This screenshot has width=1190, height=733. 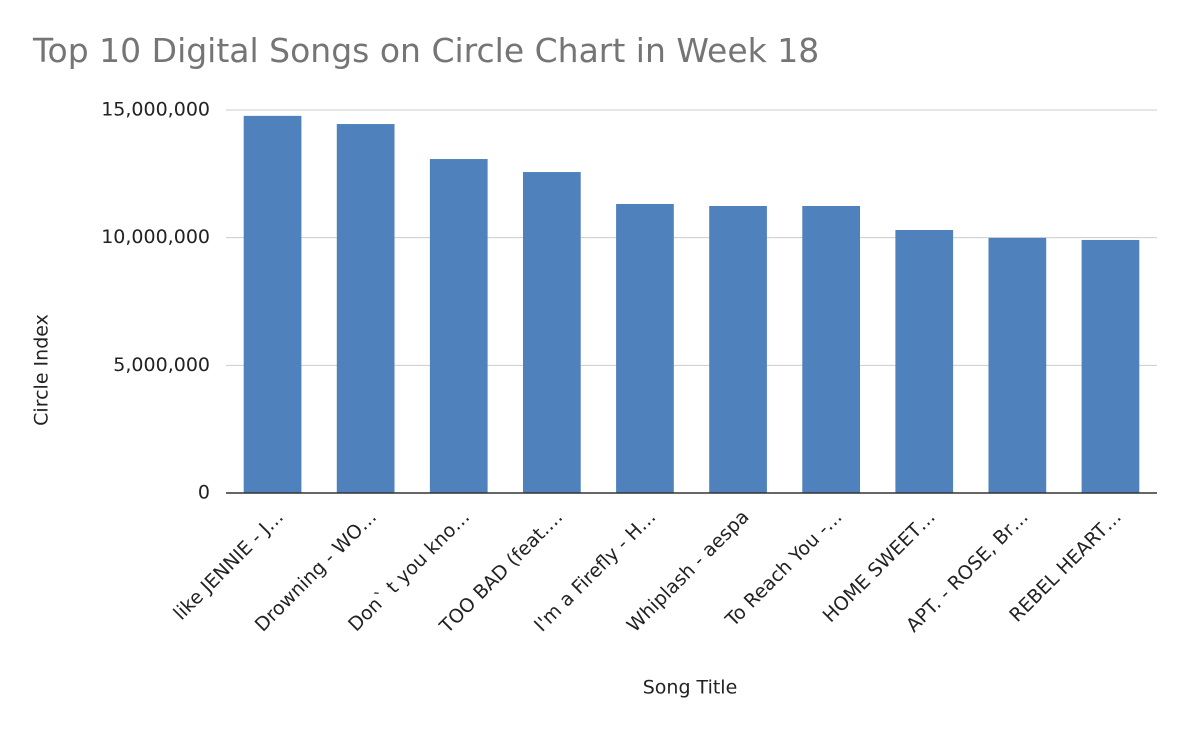 What do you see at coordinates (155, 237) in the screenshot?
I see `y-tick-label: 10,000,000` at bounding box center [155, 237].